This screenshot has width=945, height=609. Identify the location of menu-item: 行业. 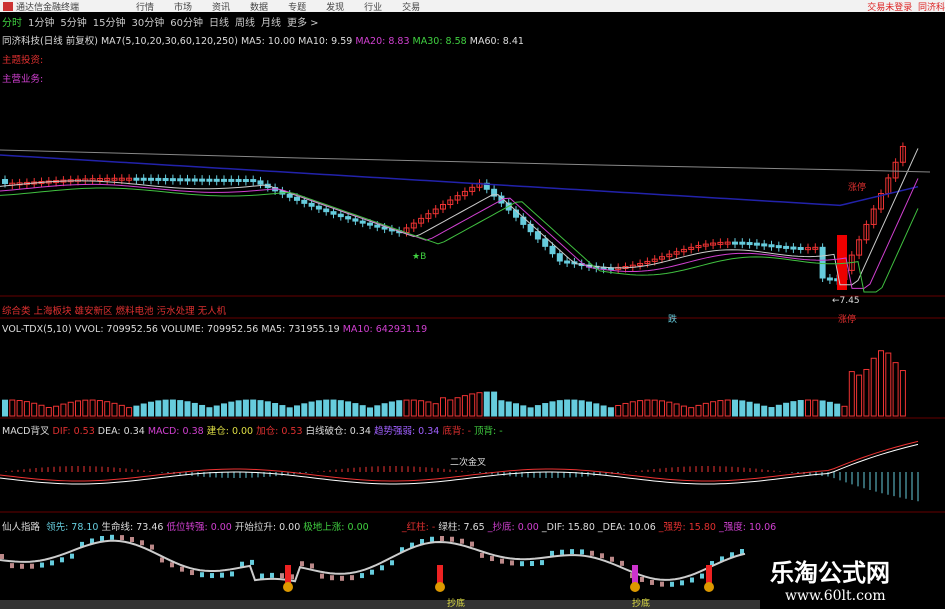
(373, 7).